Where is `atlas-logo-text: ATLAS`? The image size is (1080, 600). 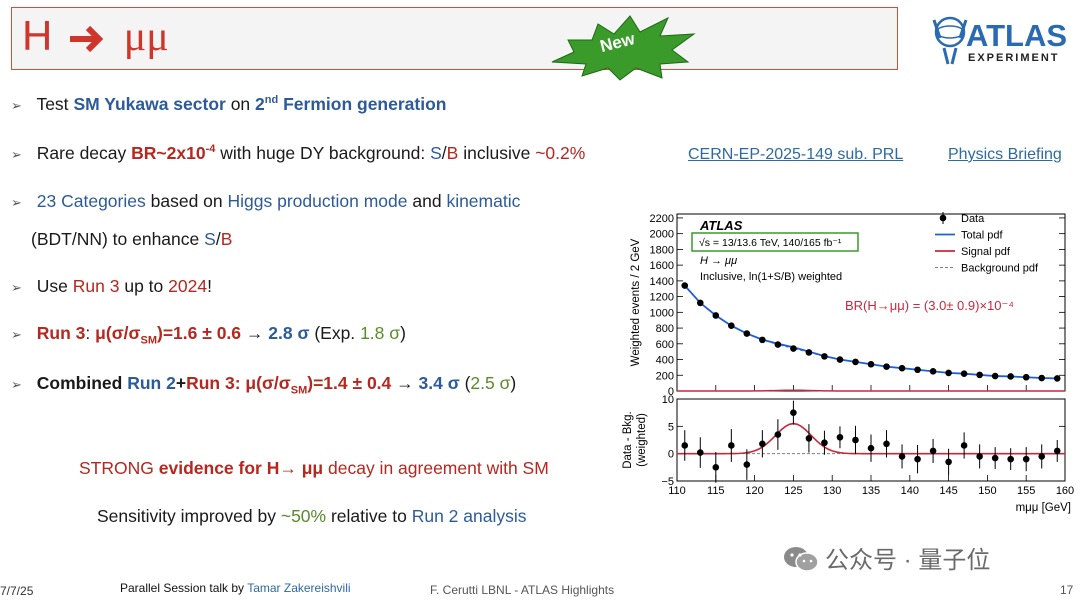 atlas-logo-text: ATLAS is located at coordinates (1016, 35).